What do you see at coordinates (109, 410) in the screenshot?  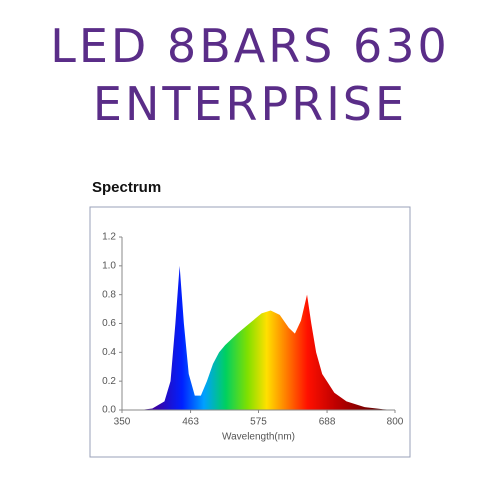 I see `y-tick-label: 0.0` at bounding box center [109, 410].